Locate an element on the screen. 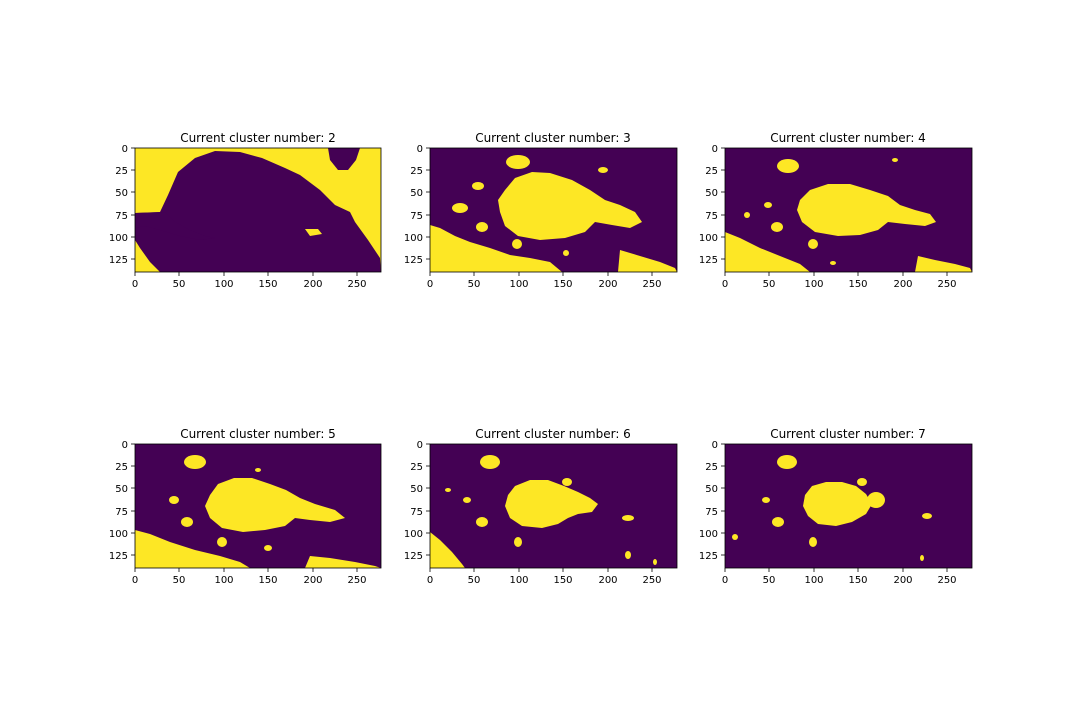 Image resolution: width=1080 pixels, height=720 pixels. subplot-cluster-3: Current cluster number: 3 is located at coordinates (541, 210).